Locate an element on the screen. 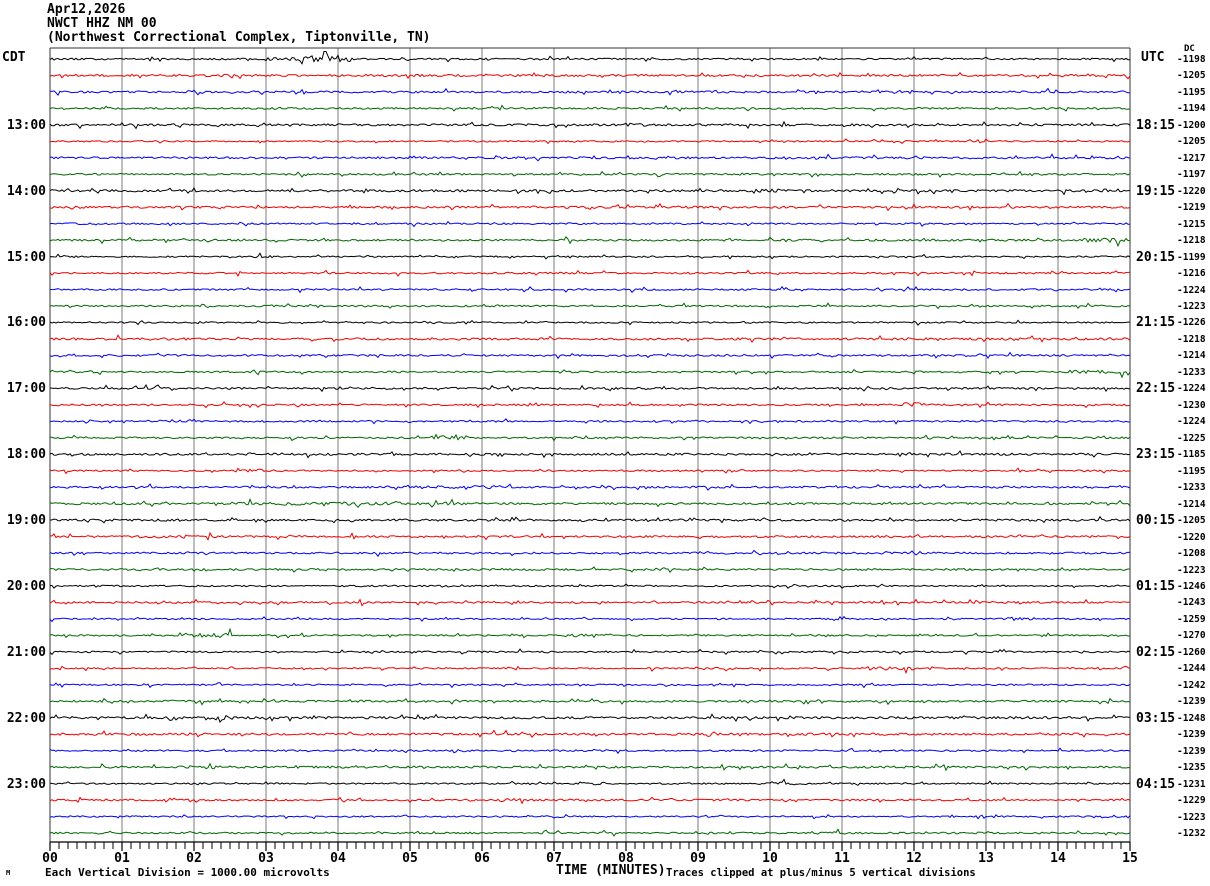  dc-offset-value: -1200 is located at coordinates (1191, 125).